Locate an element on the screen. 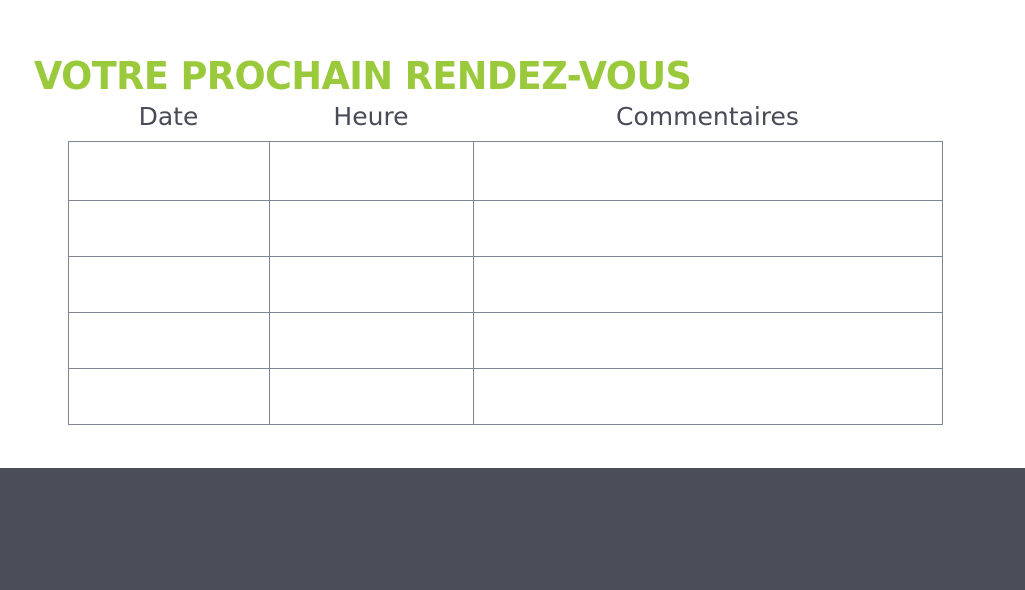 This screenshot has width=1025, height=590. table-column-headers: Date Heure Commentaires is located at coordinates (505, 118).